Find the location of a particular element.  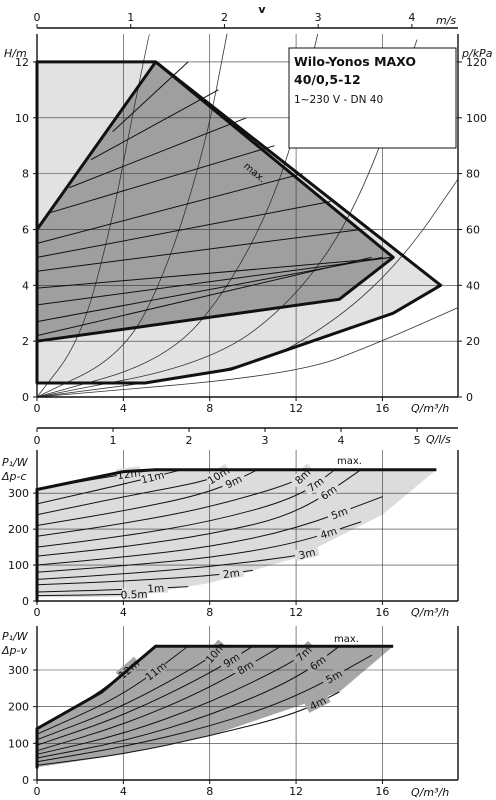

max-label-3: max. is located at coordinates (346, 639).